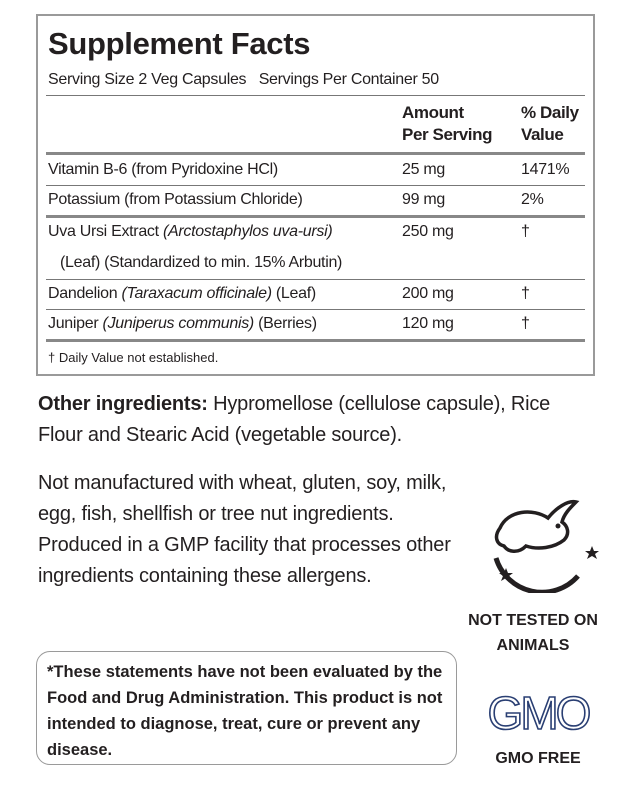 This screenshot has width=628, height=795. Describe the element at coordinates (537, 526) in the screenshot. I see `bunny` at that location.